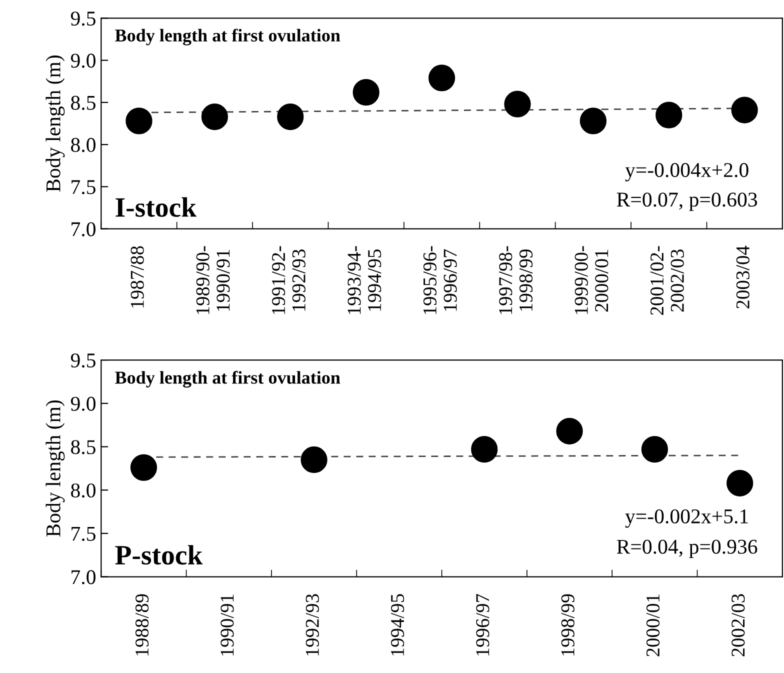  Describe the element at coordinates (686, 518) in the screenshot. I see `annotation: y=-0.002x+5.1` at that location.